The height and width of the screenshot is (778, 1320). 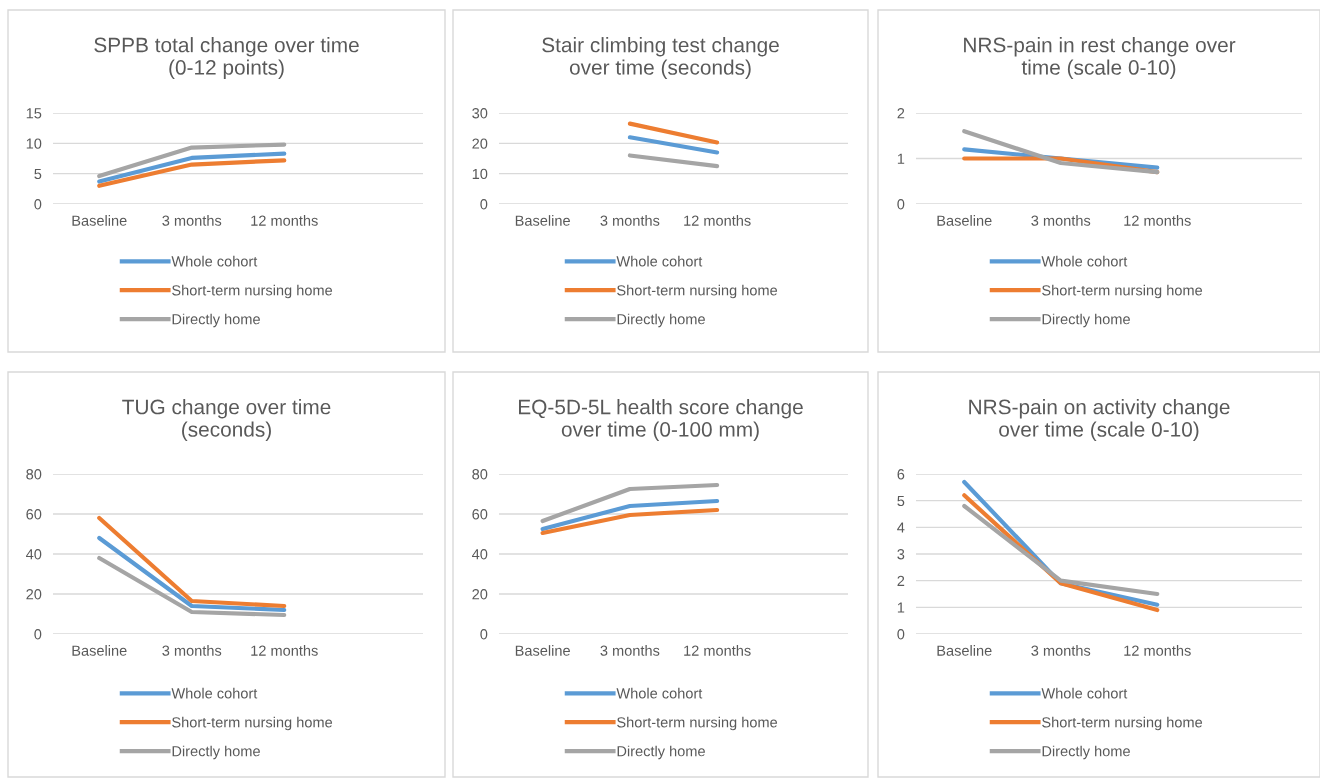 I want to click on y-tick-label: 4, so click(x=901, y=527).